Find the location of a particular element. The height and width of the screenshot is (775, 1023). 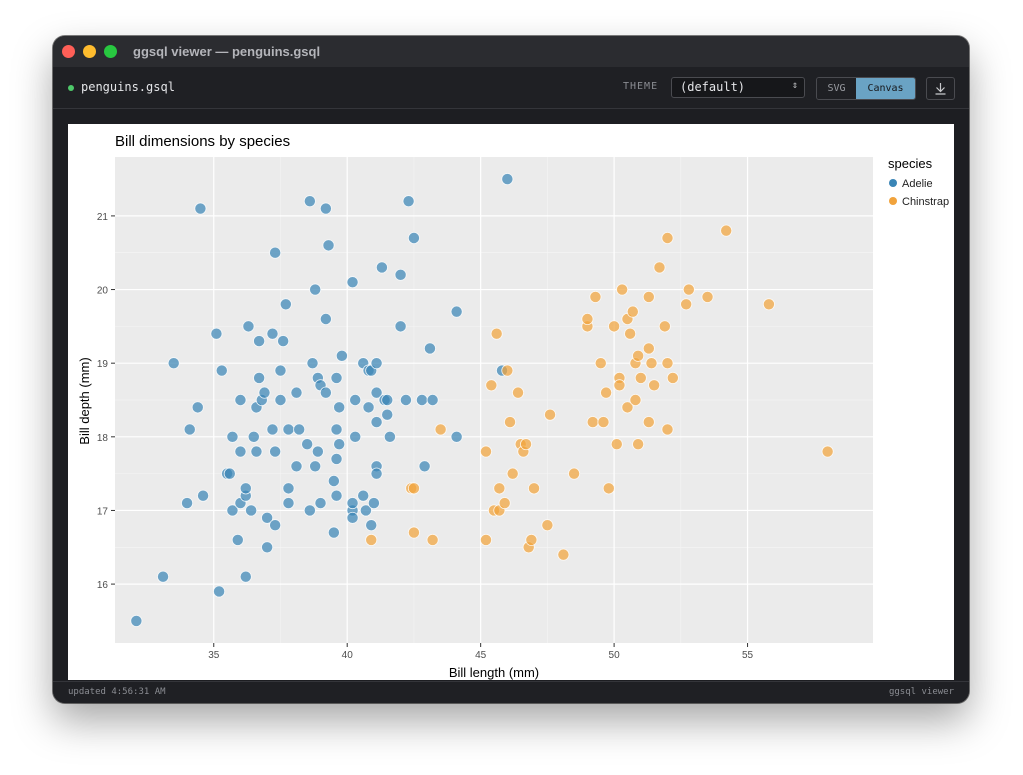

download-icon is located at coordinates (940, 89).